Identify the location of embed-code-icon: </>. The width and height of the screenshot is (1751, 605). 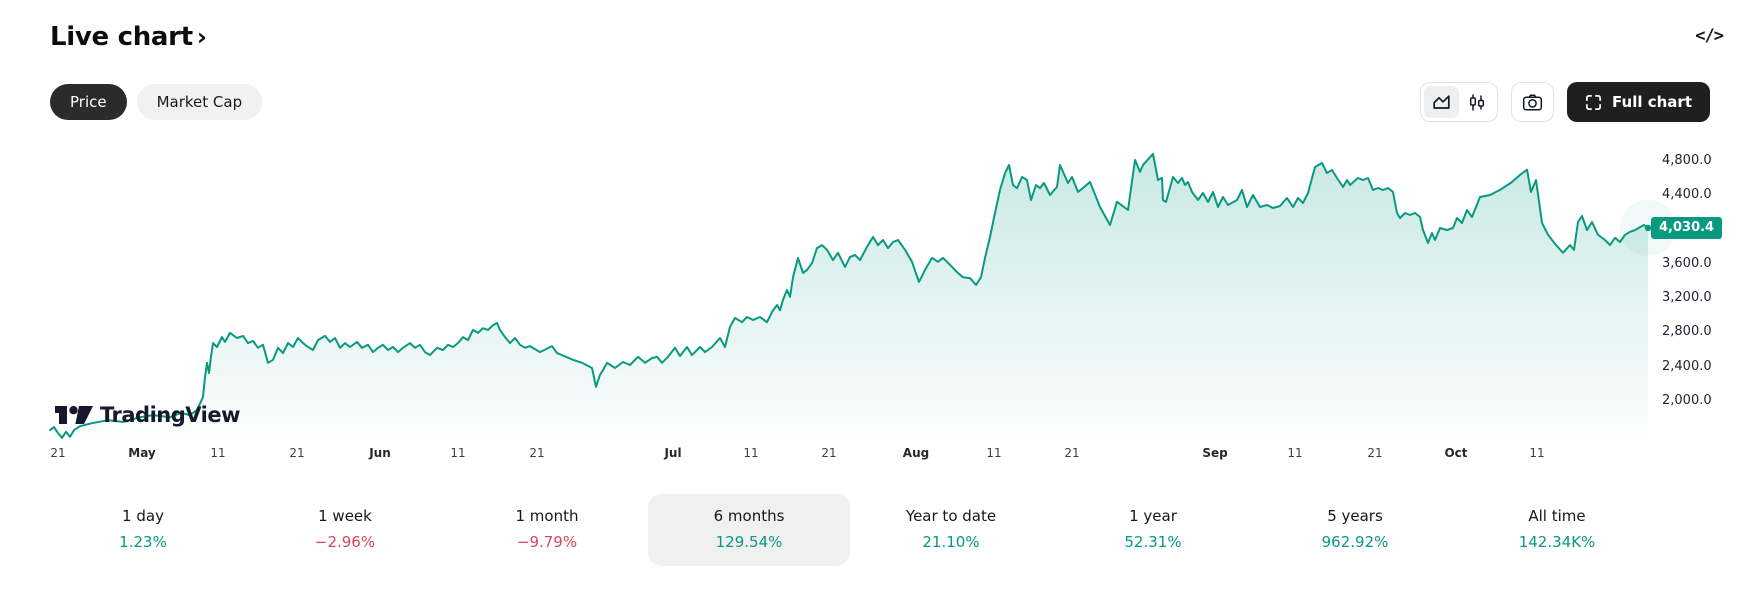
(1709, 36).